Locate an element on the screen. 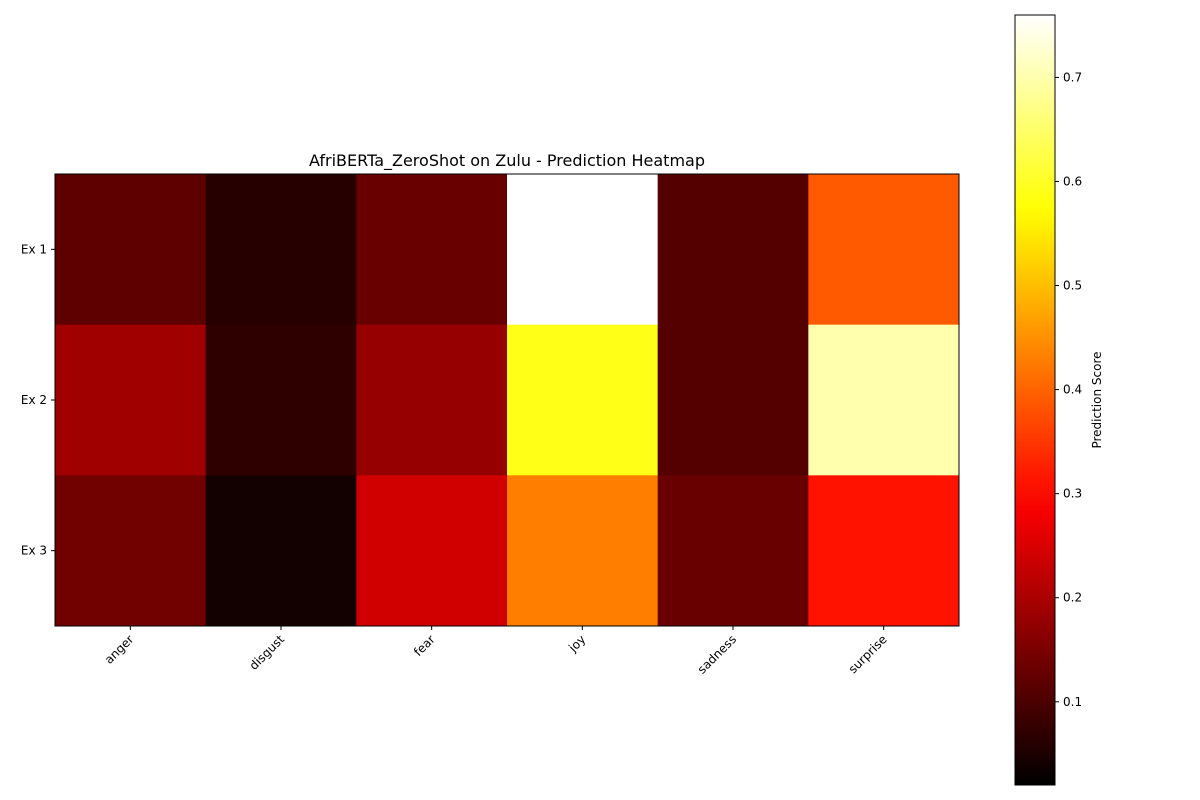 This screenshot has height=800, width=1200. x-tick-label: joy is located at coordinates (576, 643).